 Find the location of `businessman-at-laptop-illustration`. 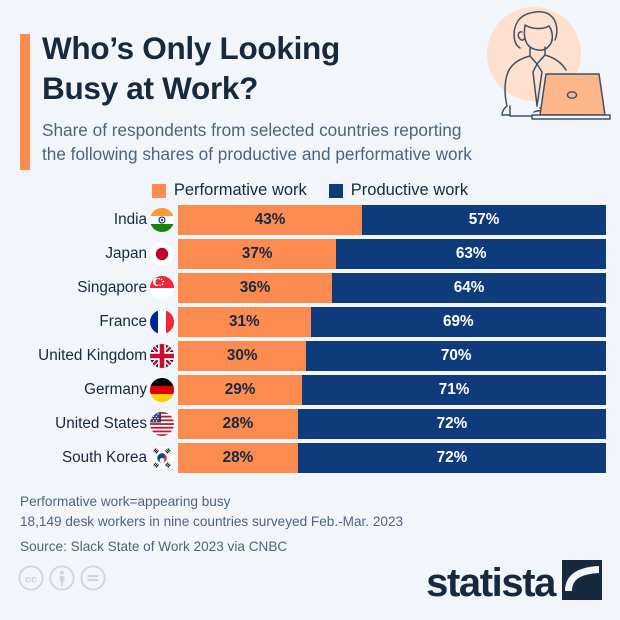

businessman-at-laptop-illustration is located at coordinates (532, 66).